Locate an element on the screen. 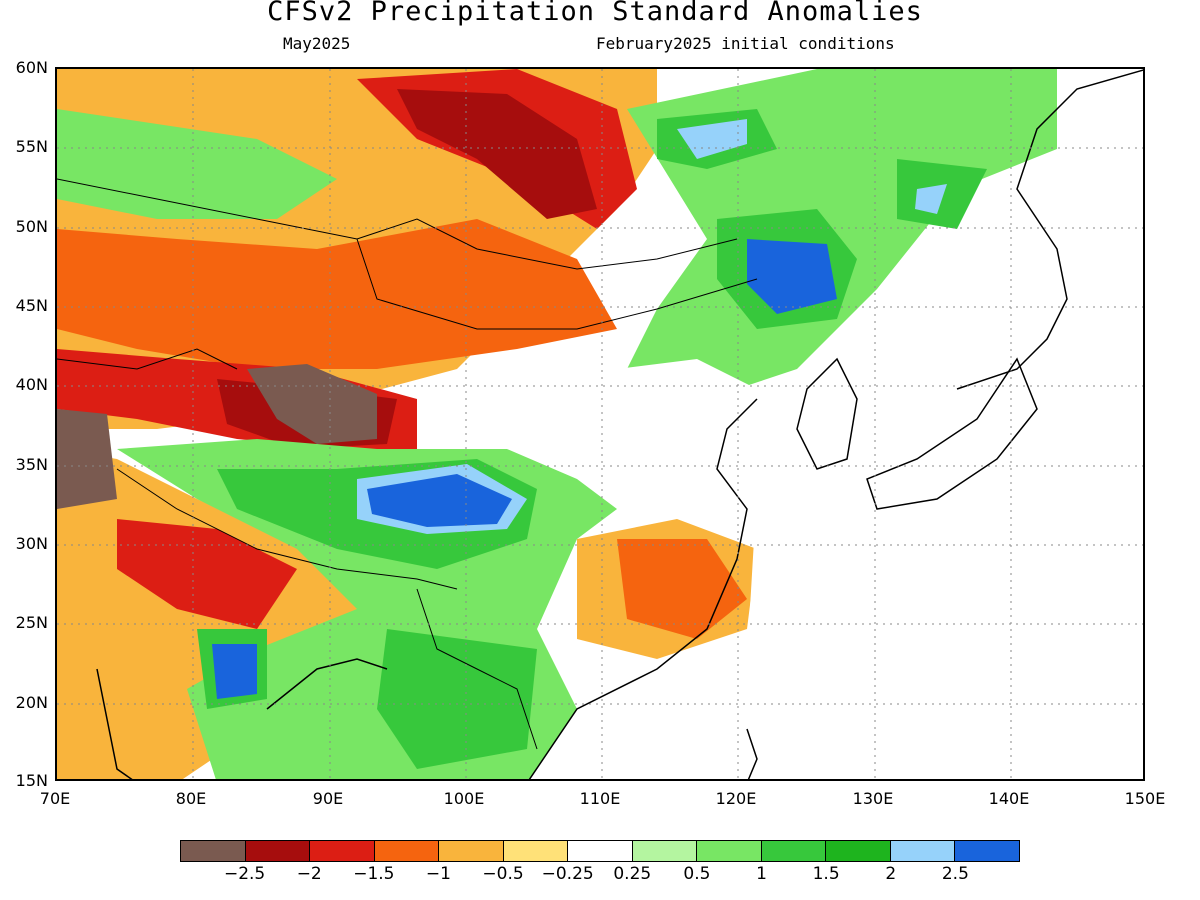 The image size is (1200, 900). coastline-china is located at coordinates (643, 588).